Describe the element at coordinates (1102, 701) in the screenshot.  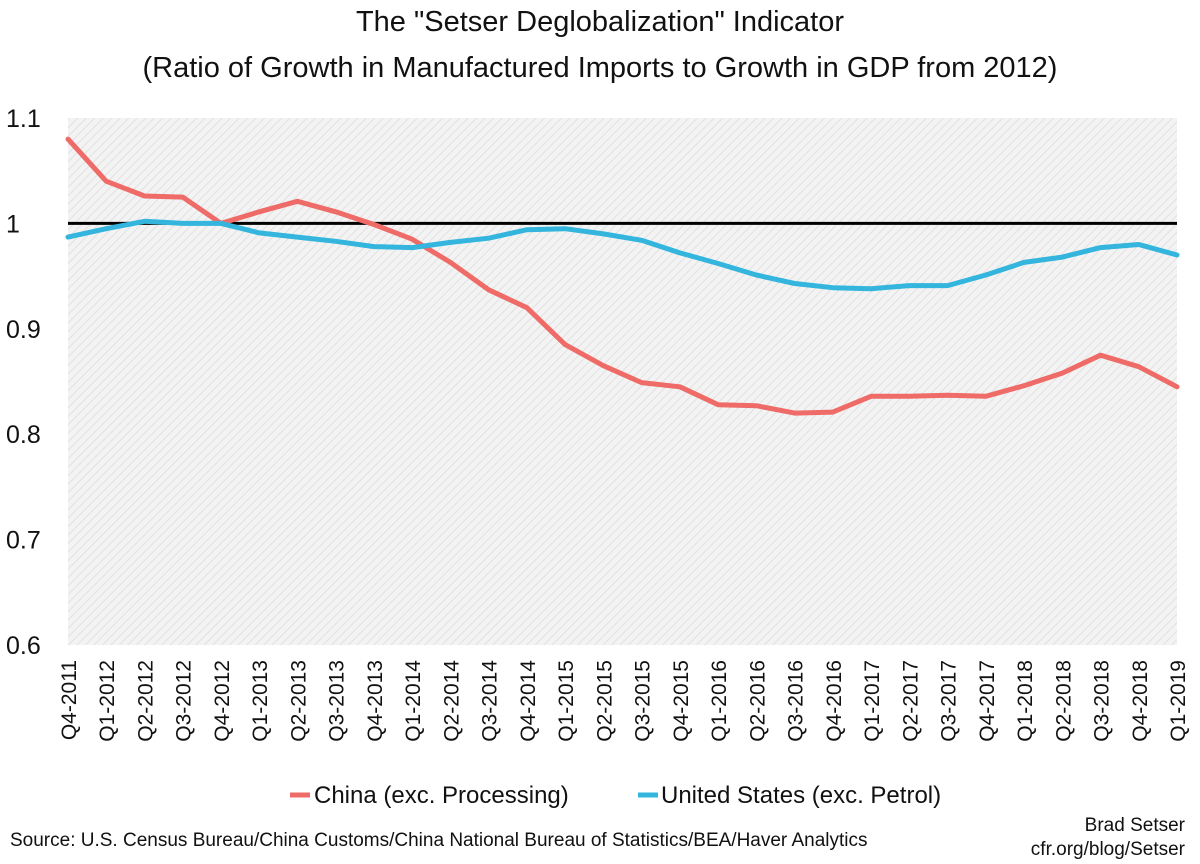
I see `x-tick-label: Q3-2018` at that location.